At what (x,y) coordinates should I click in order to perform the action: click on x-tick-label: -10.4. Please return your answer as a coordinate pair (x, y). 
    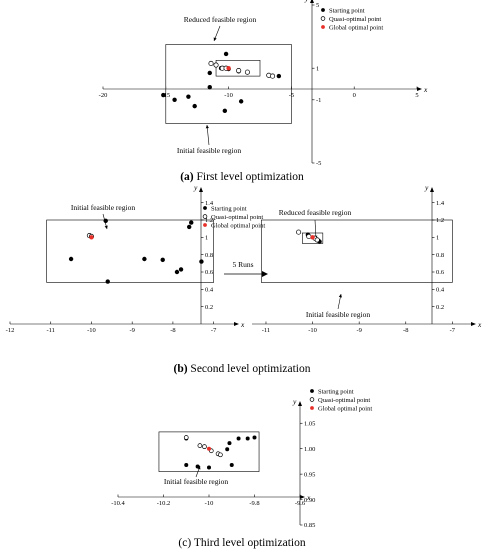
    Looking at the image, I should click on (118, 503).